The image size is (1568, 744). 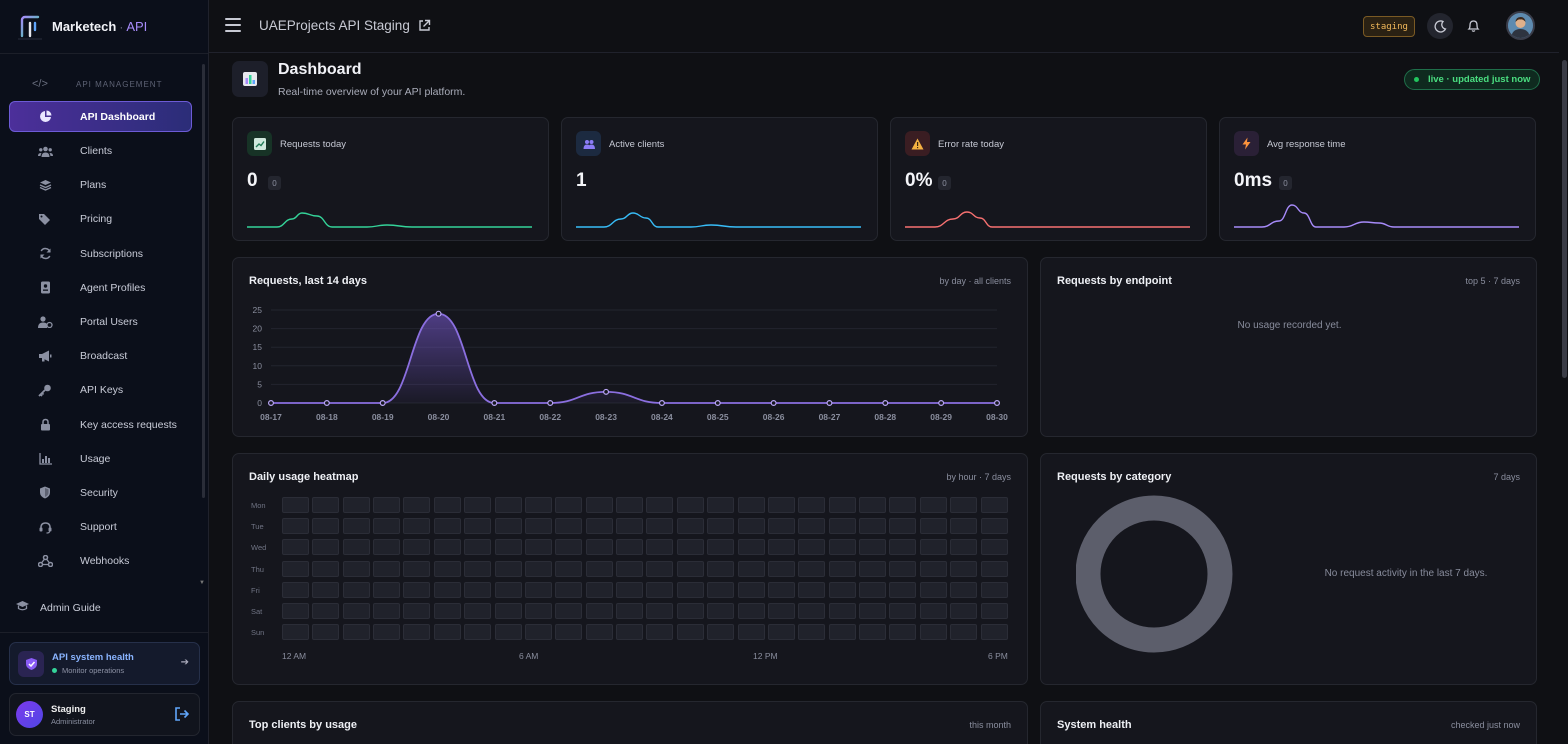 What do you see at coordinates (100, 322) in the screenshot?
I see `sidebar-item-portal-users: Portal Users` at bounding box center [100, 322].